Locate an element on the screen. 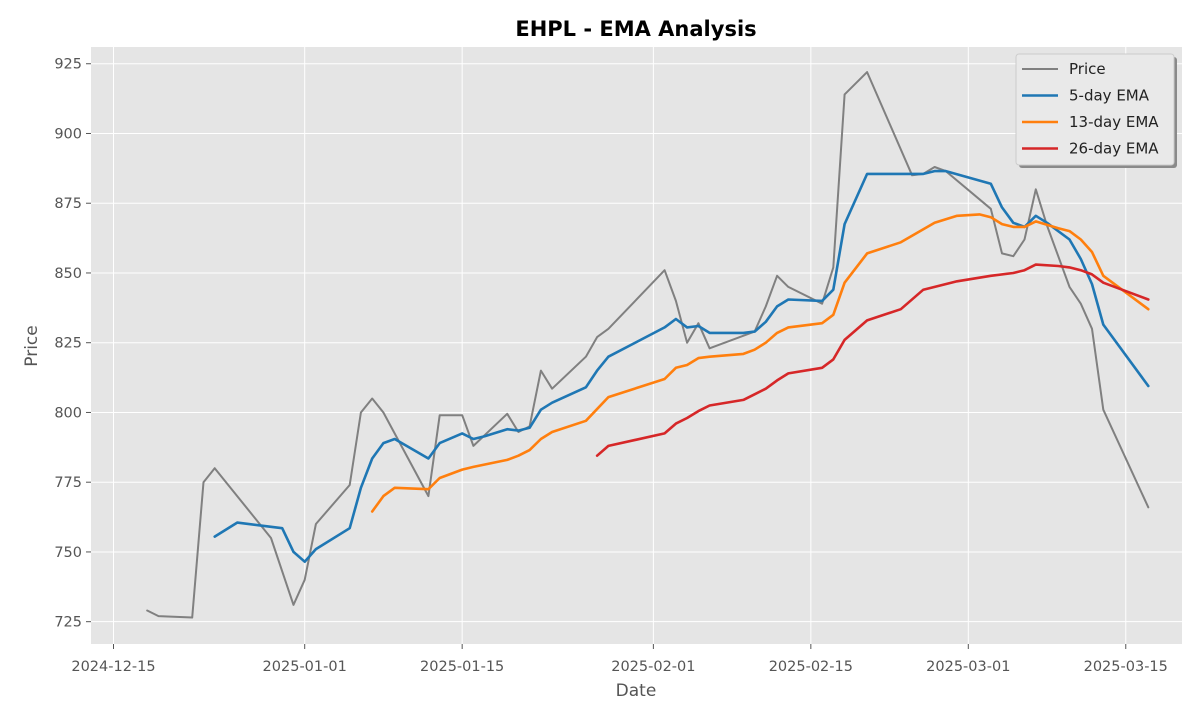 This screenshot has height=720, width=1200. legend: Price 5-day EMA 13-day EMA 26-day EMA is located at coordinates (1096, 110).